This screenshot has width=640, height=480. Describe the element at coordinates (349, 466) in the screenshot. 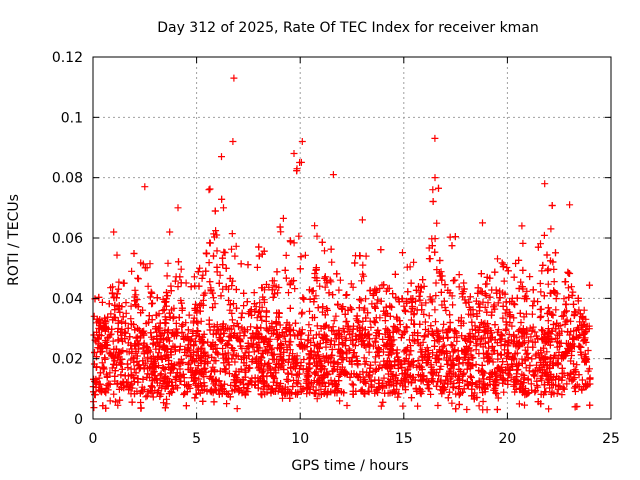

I see `x-axis-label: GPS time / hours` at that location.